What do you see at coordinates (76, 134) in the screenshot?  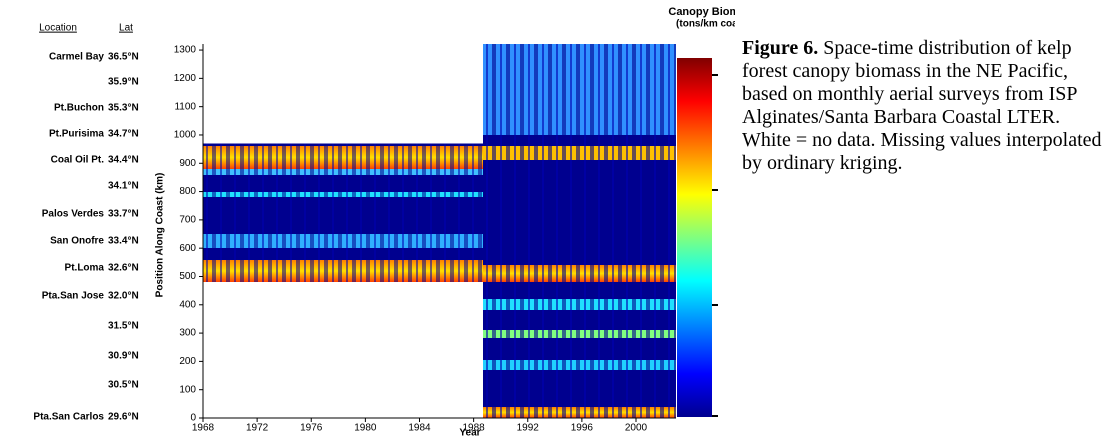 I see `location-name: Pt.Purisima` at bounding box center [76, 134].